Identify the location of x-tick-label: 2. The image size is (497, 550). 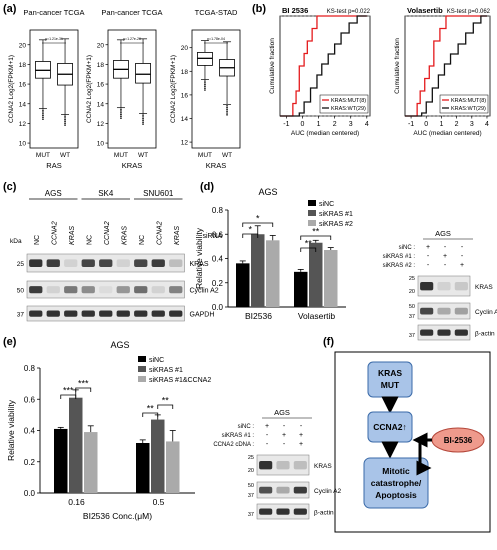
(335, 124).